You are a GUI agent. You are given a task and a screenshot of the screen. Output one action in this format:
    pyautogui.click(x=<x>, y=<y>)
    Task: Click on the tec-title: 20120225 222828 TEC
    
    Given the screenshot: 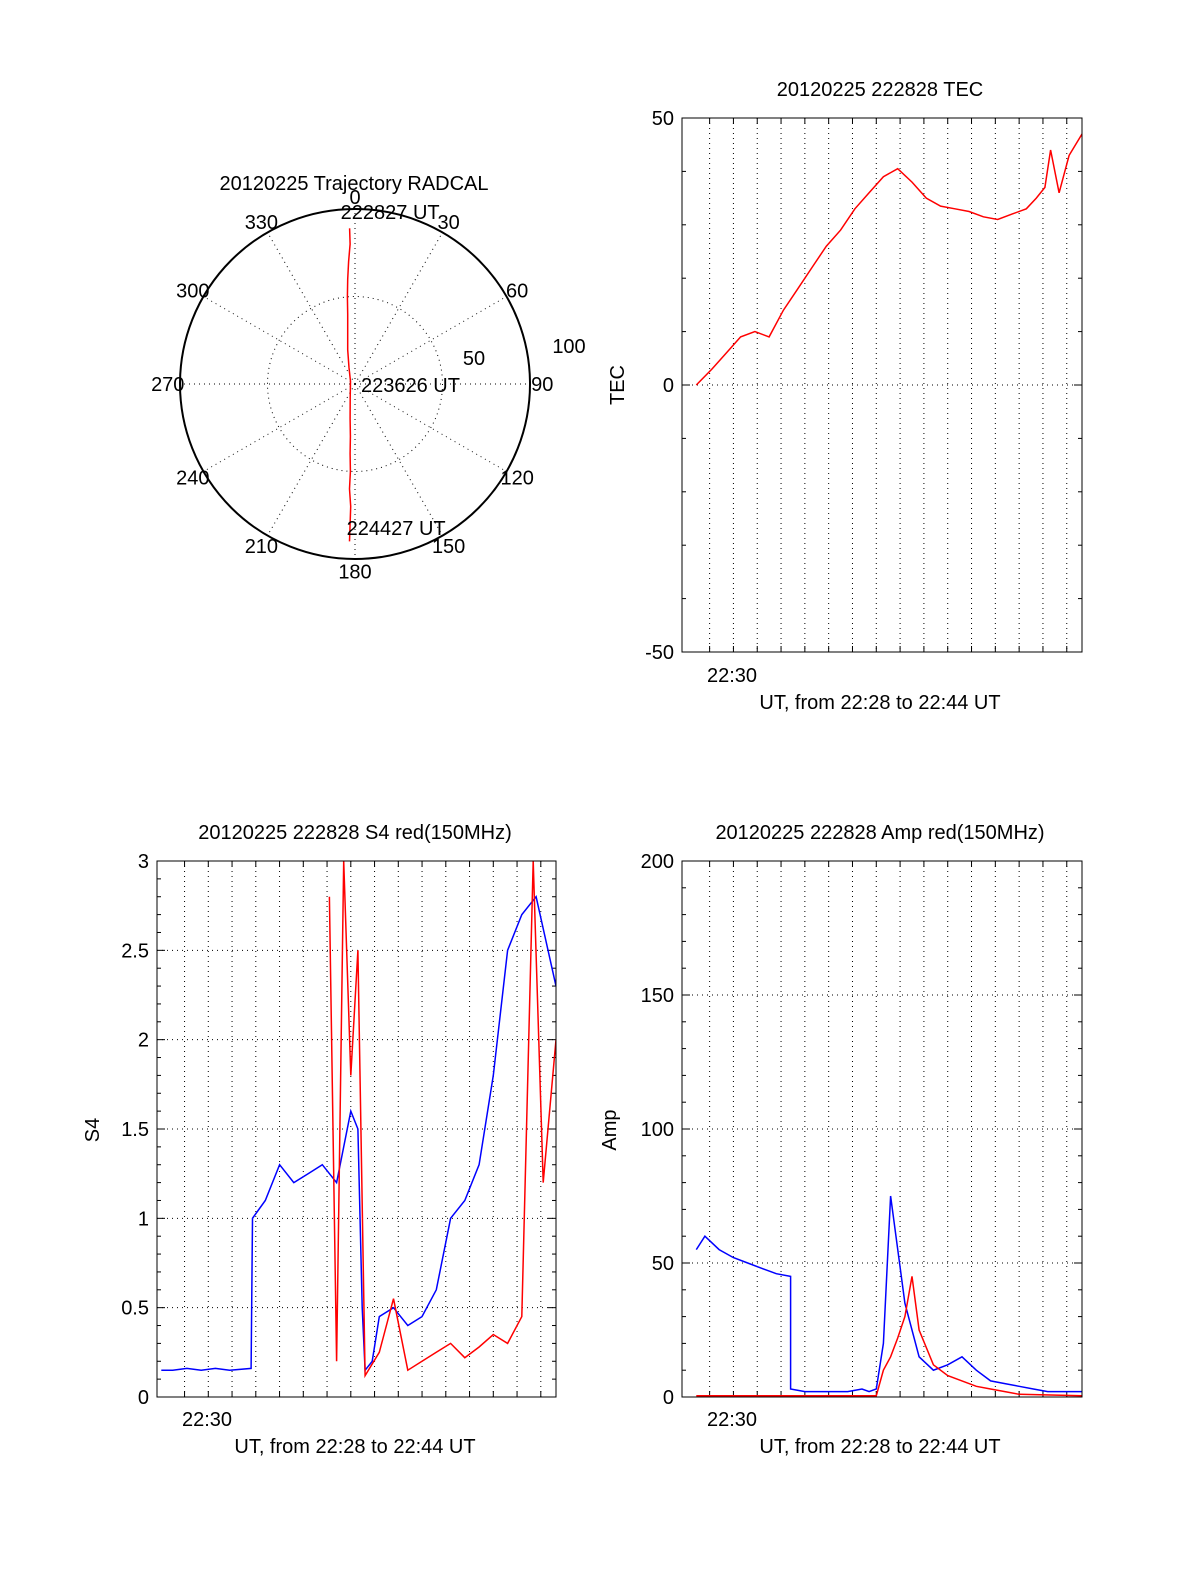 What is the action you would take?
    pyautogui.click(x=880, y=90)
    